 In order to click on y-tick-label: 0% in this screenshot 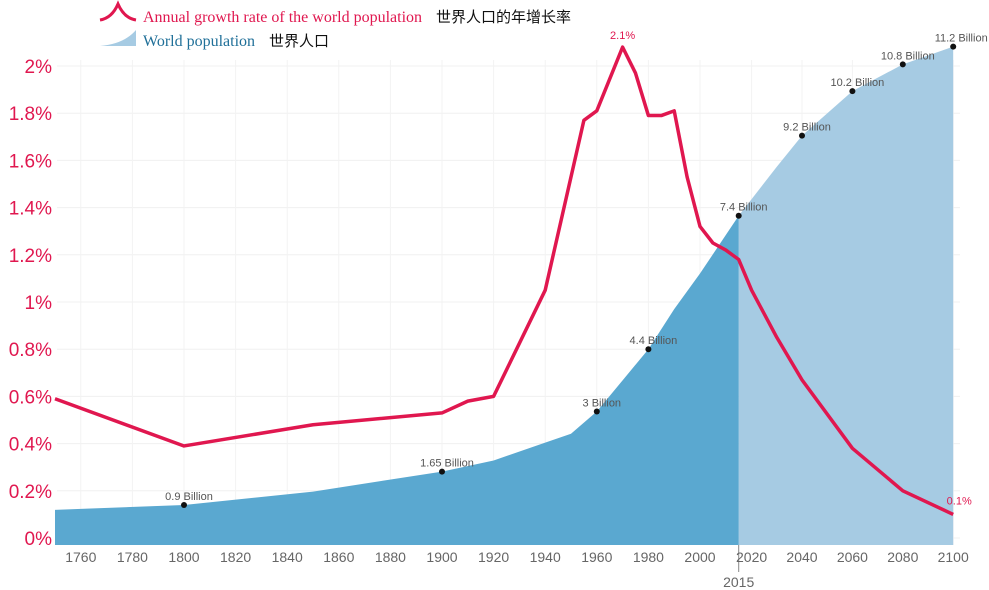, I will do `click(39, 539)`.